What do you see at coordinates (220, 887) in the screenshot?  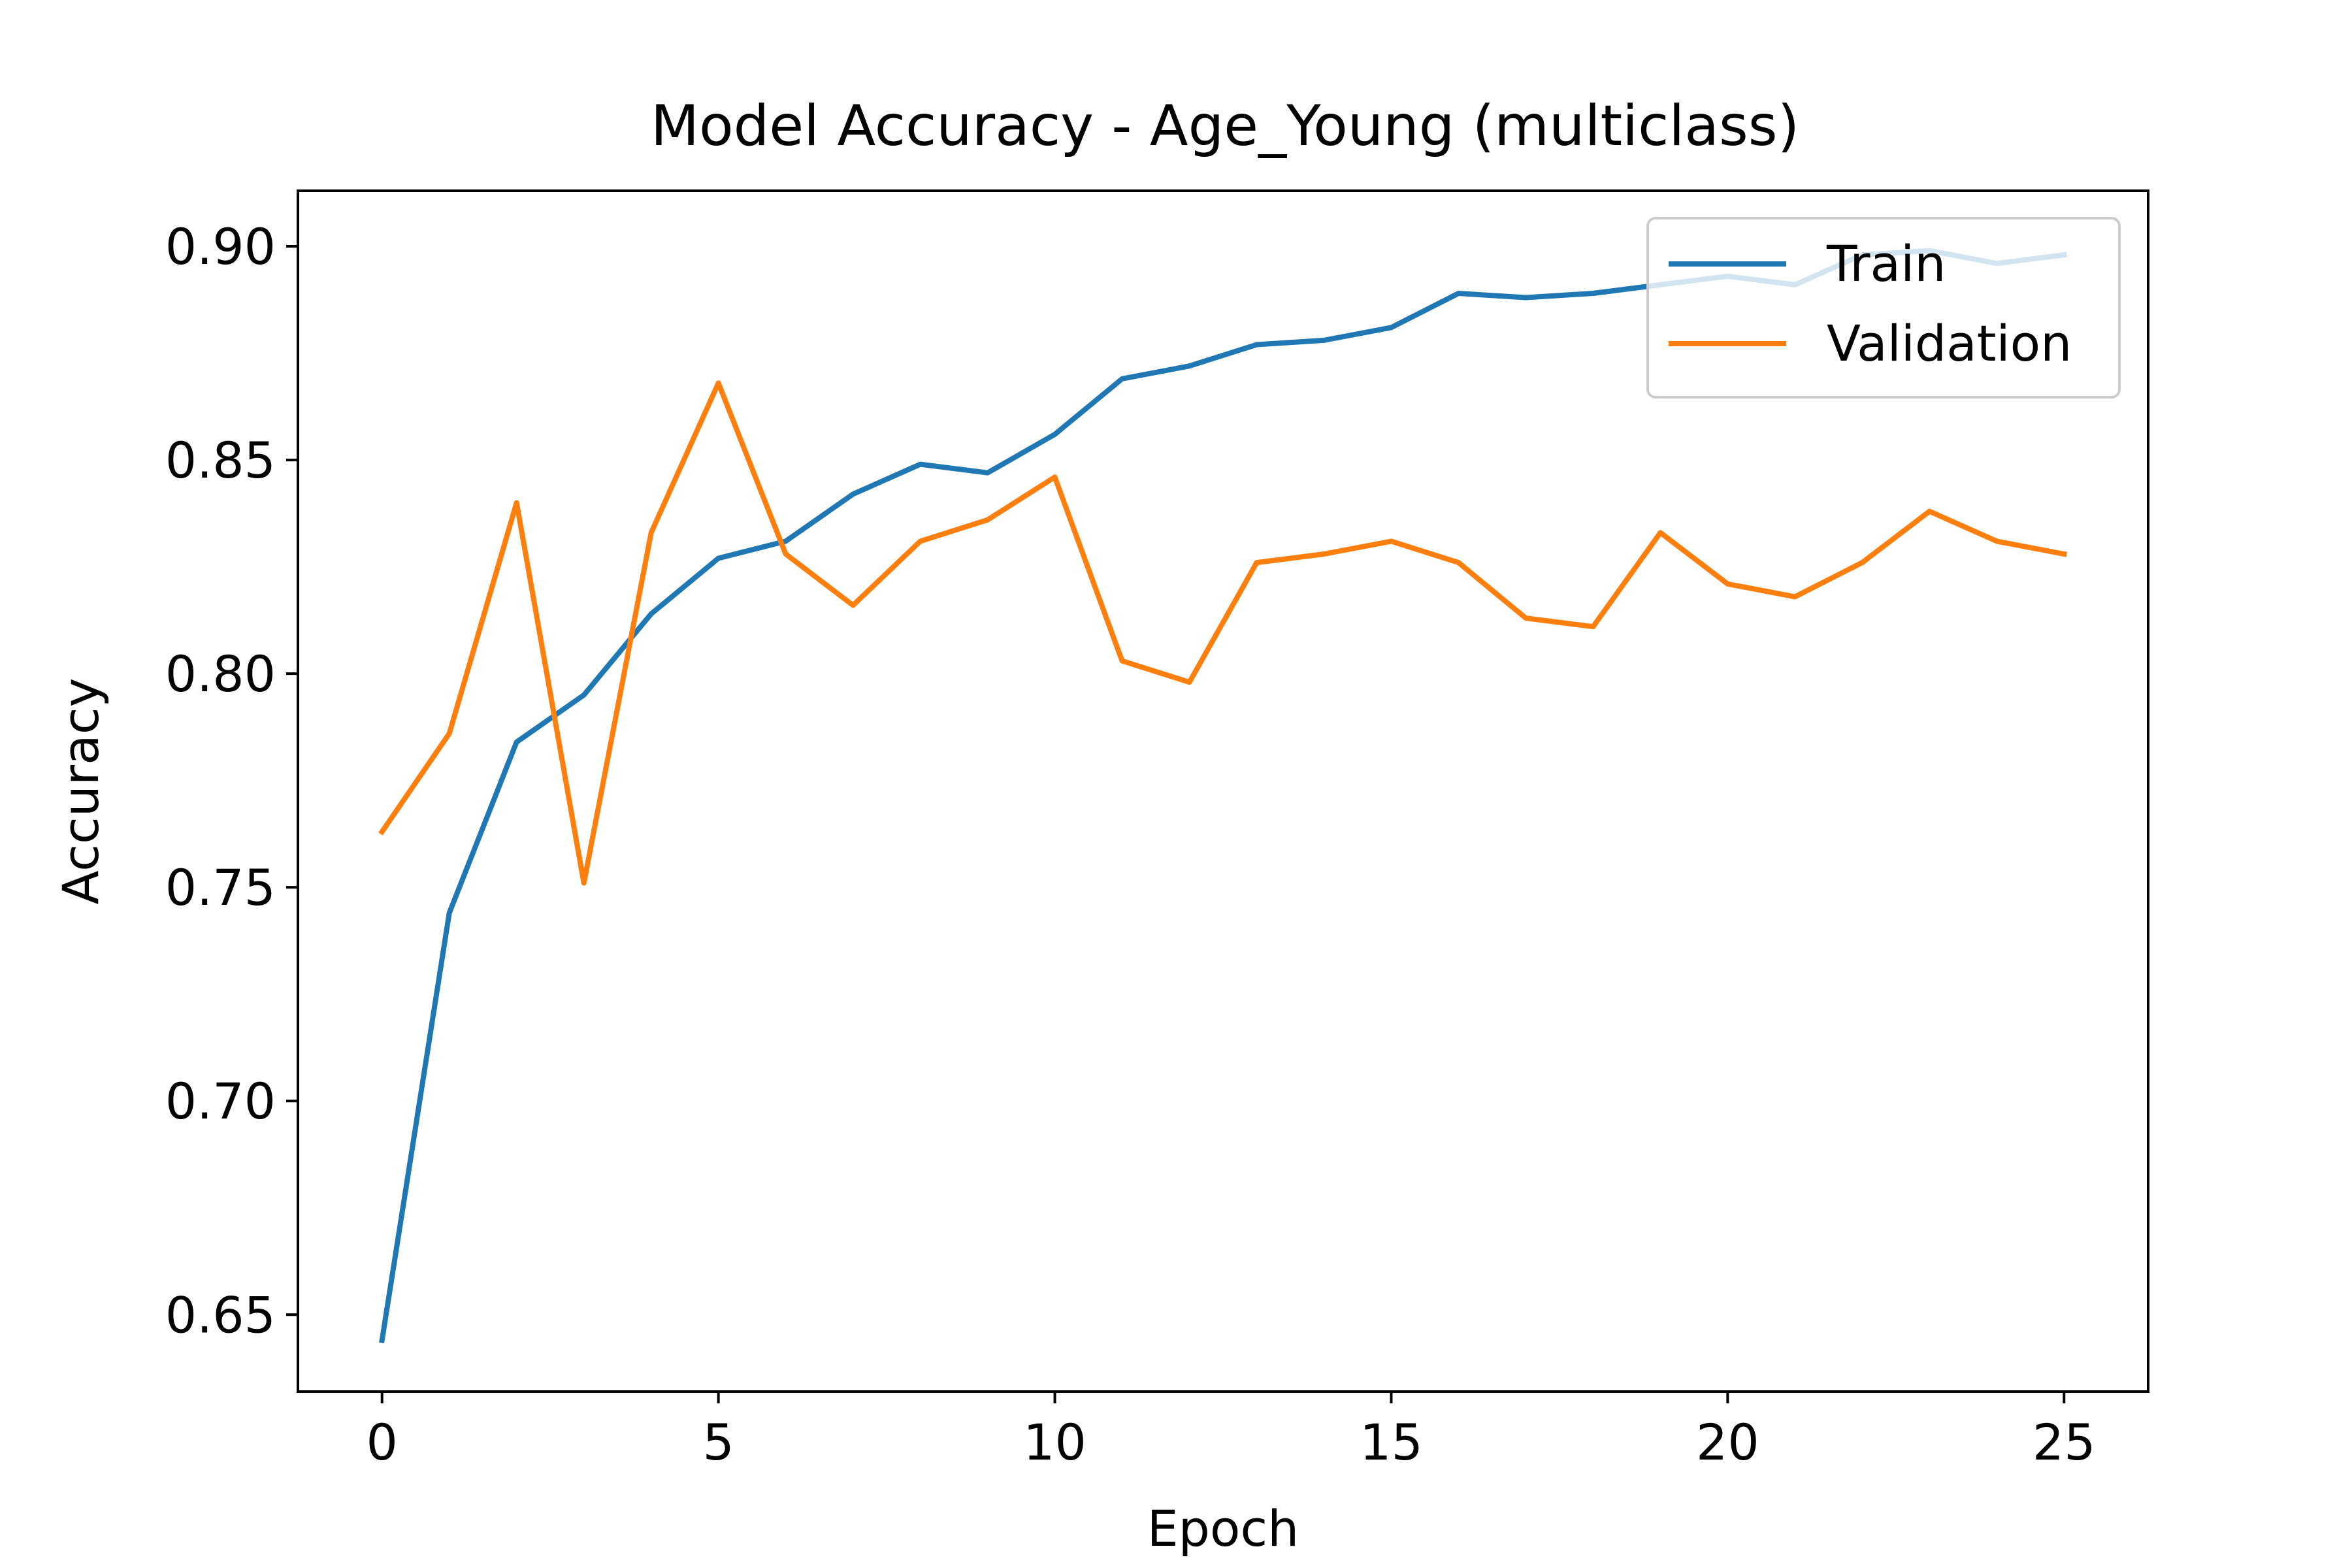 I see `y-tick-label: 0.75` at bounding box center [220, 887].